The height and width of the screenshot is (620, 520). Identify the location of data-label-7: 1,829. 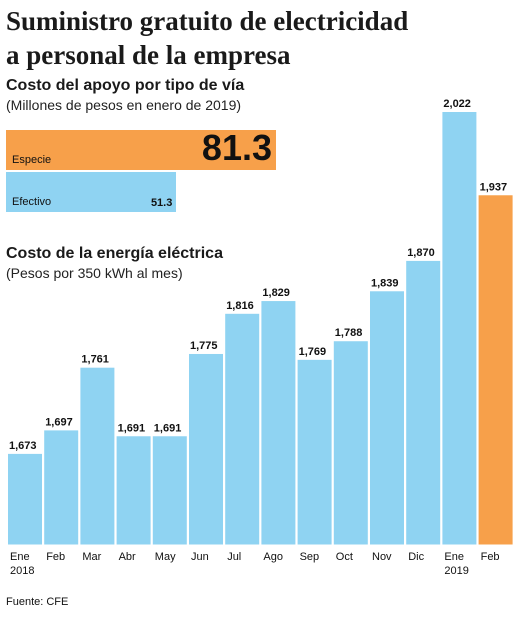
(276, 293).